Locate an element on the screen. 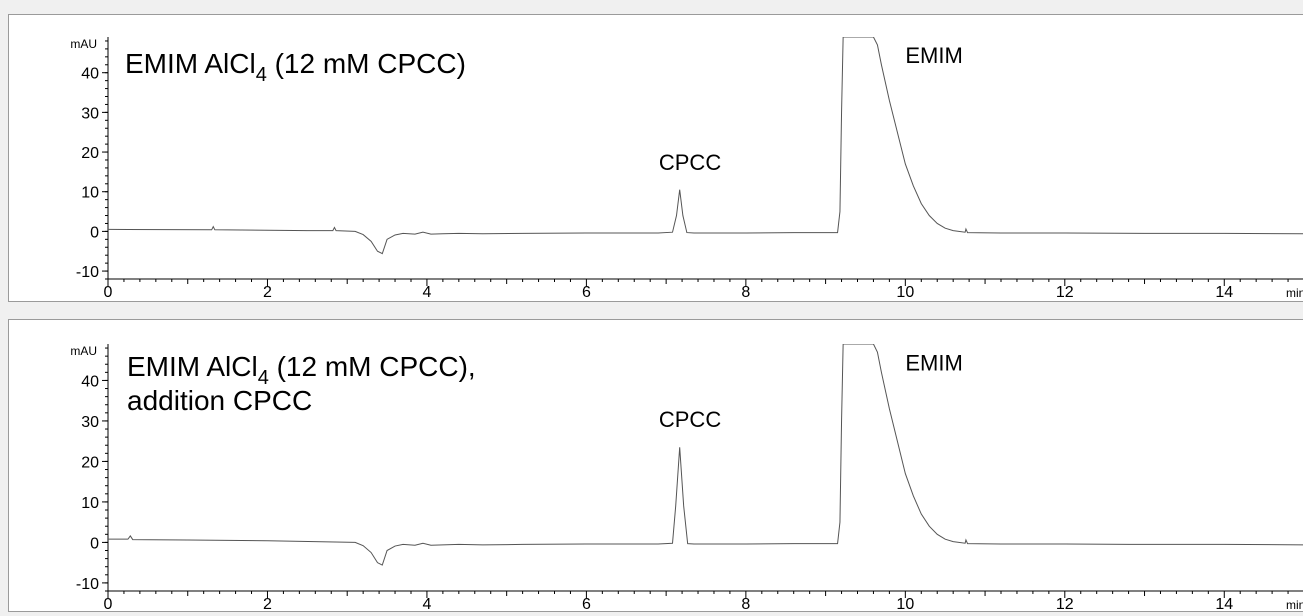 This screenshot has height=616, width=1303. chart-title-tail: (12 mM CPCC) is located at coordinates (366, 63).